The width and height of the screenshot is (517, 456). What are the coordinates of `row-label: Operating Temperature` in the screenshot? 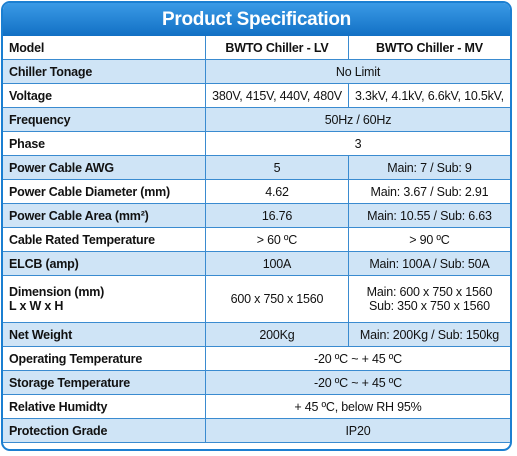 It's located at (104, 358).